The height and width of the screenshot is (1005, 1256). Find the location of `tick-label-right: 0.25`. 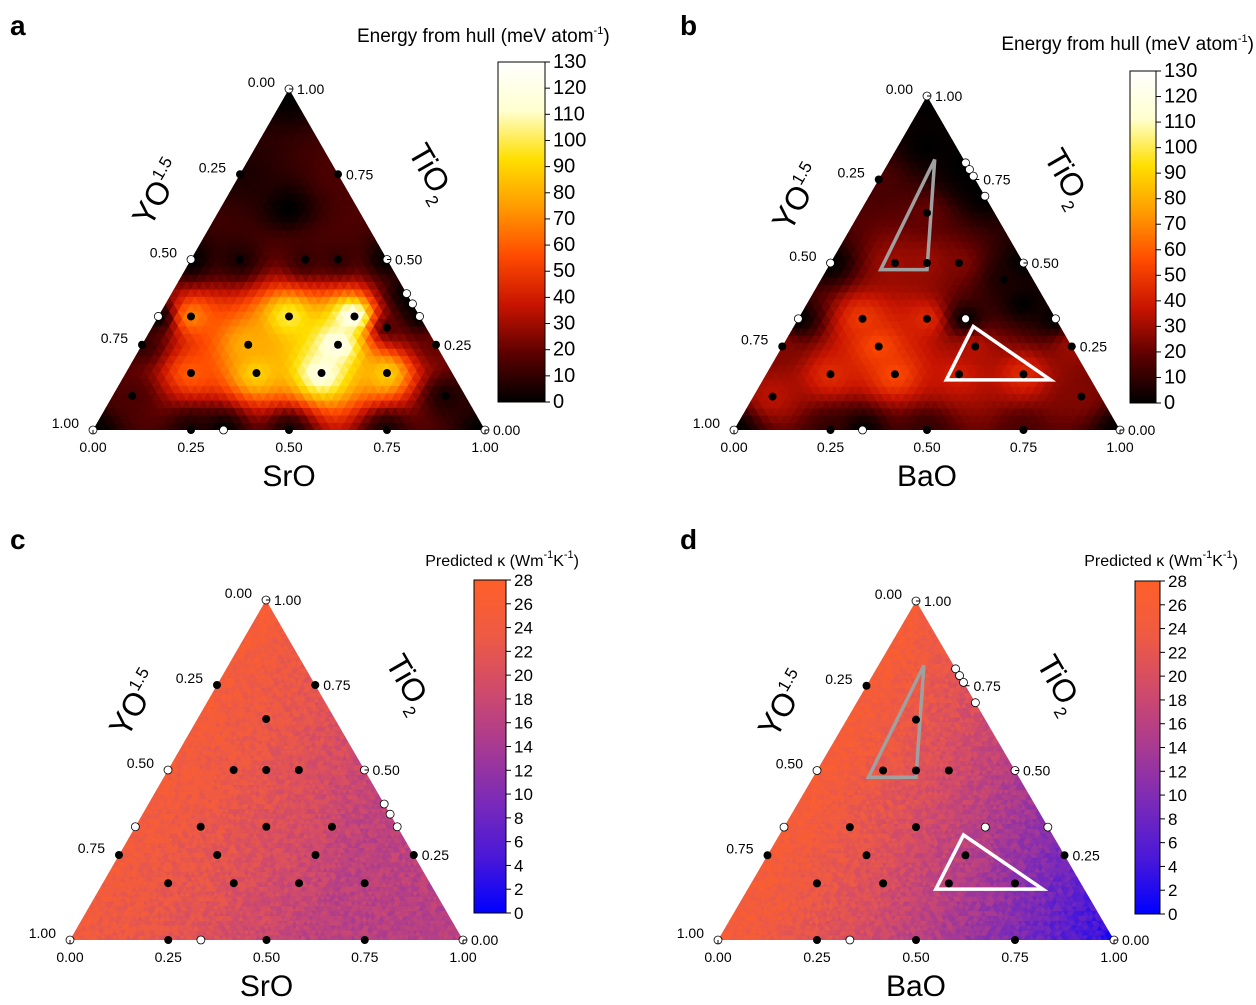

tick-label-right: 0.25 is located at coordinates (435, 855).